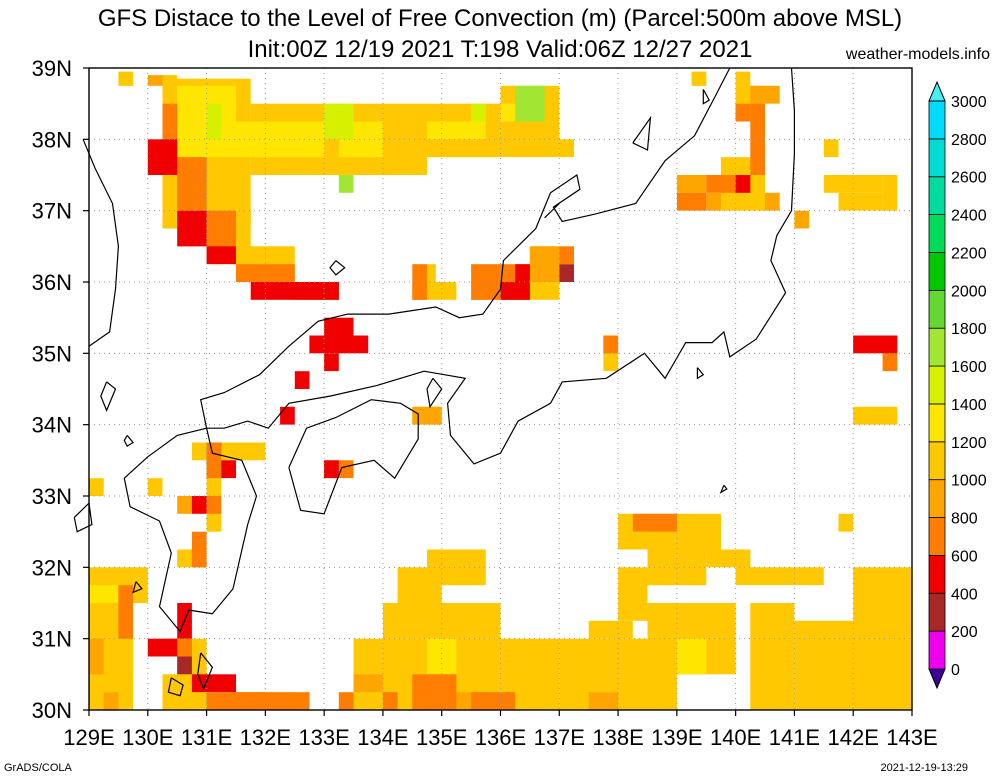 Image resolution: width=1000 pixels, height=779 pixels. Describe the element at coordinates (52, 211) in the screenshot. I see `y-tick-label: 37N` at that location.